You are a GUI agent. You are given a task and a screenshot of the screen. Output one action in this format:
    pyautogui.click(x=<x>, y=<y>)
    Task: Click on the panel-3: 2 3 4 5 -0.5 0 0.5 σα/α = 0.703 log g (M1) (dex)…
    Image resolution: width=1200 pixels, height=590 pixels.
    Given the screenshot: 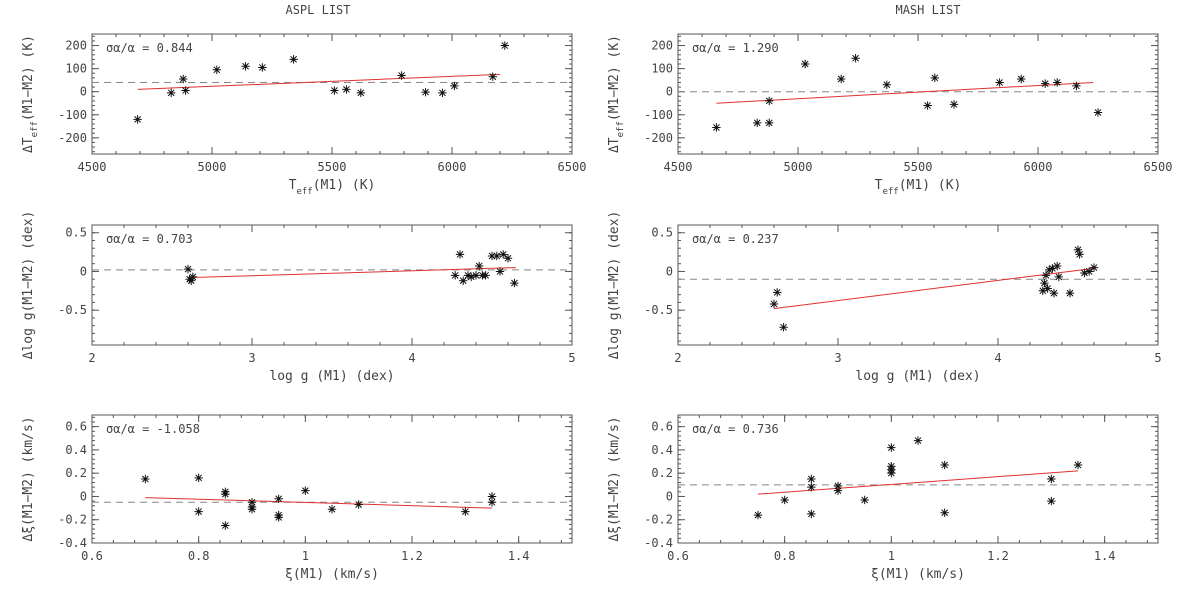 What is the action you would take?
    pyautogui.click(x=298, y=297)
    